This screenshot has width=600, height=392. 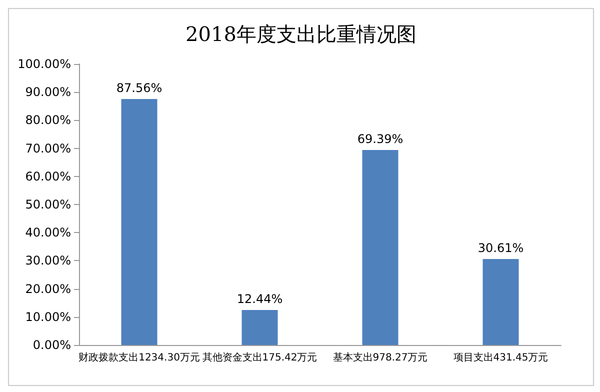 What do you see at coordinates (260, 358) in the screenshot?
I see `x-tick-label: 其他资金支出175.42万元` at bounding box center [260, 358].